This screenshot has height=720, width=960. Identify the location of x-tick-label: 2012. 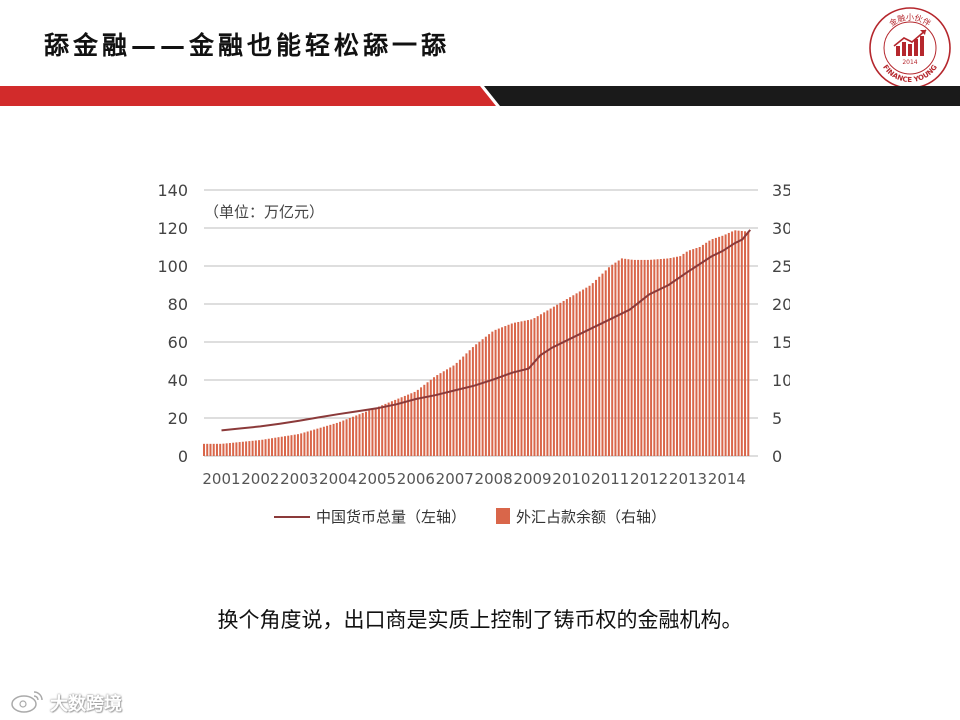
(649, 479).